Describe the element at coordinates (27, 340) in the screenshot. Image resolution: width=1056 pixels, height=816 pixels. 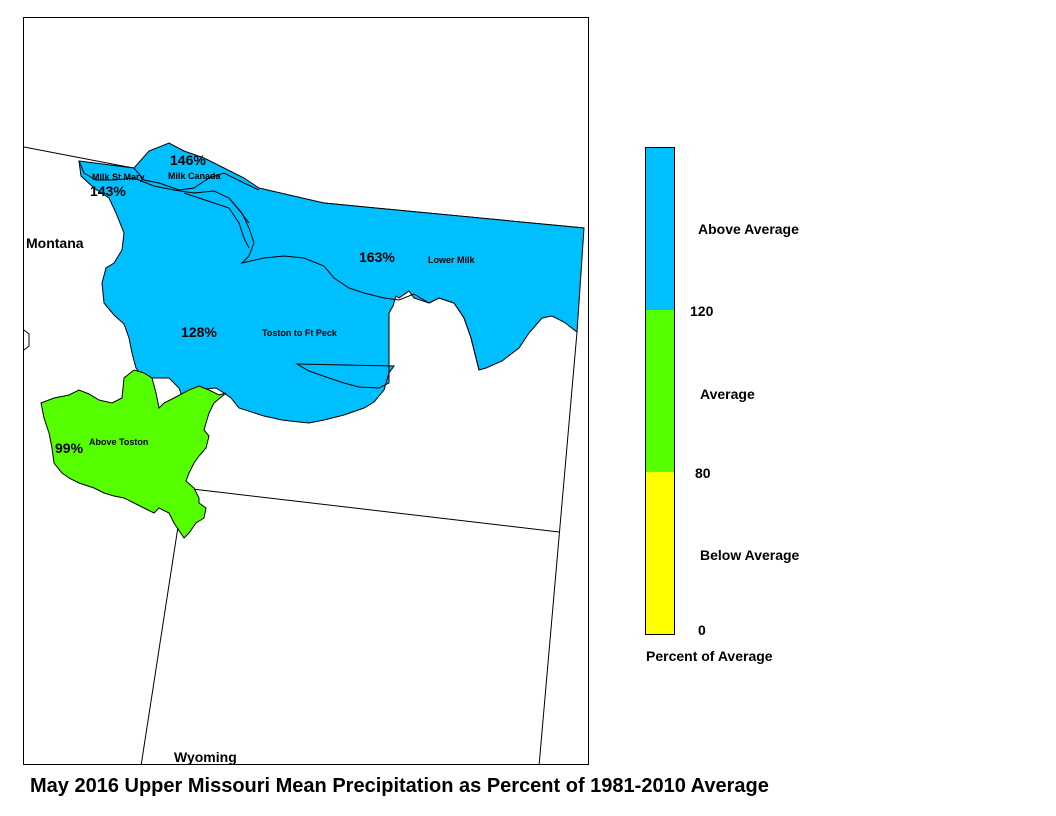
I see `idaho-edge` at that location.